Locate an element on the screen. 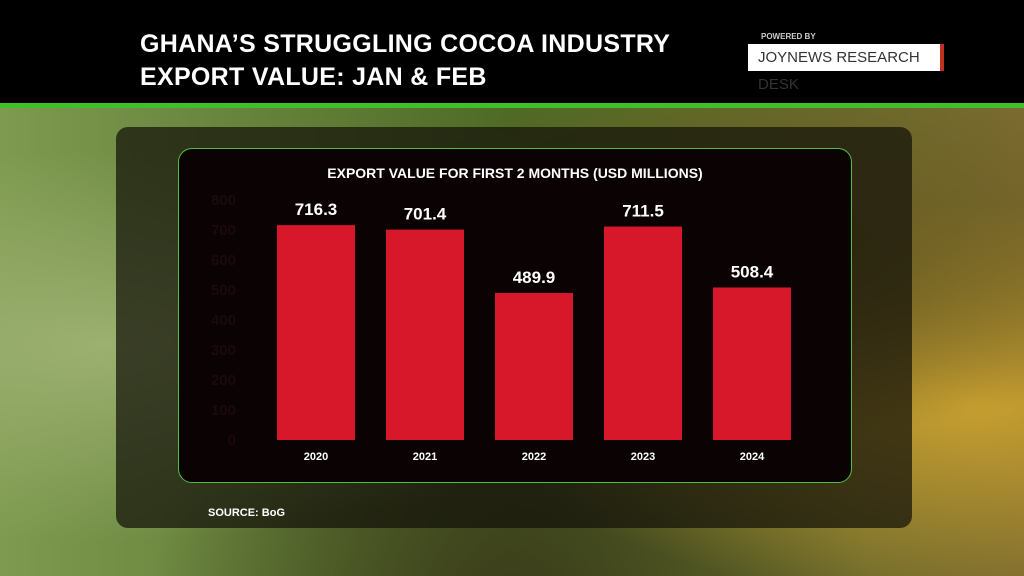  main-title: GHANA’S STRUGGLING COCOA INDUSTRY is located at coordinates (405, 44).